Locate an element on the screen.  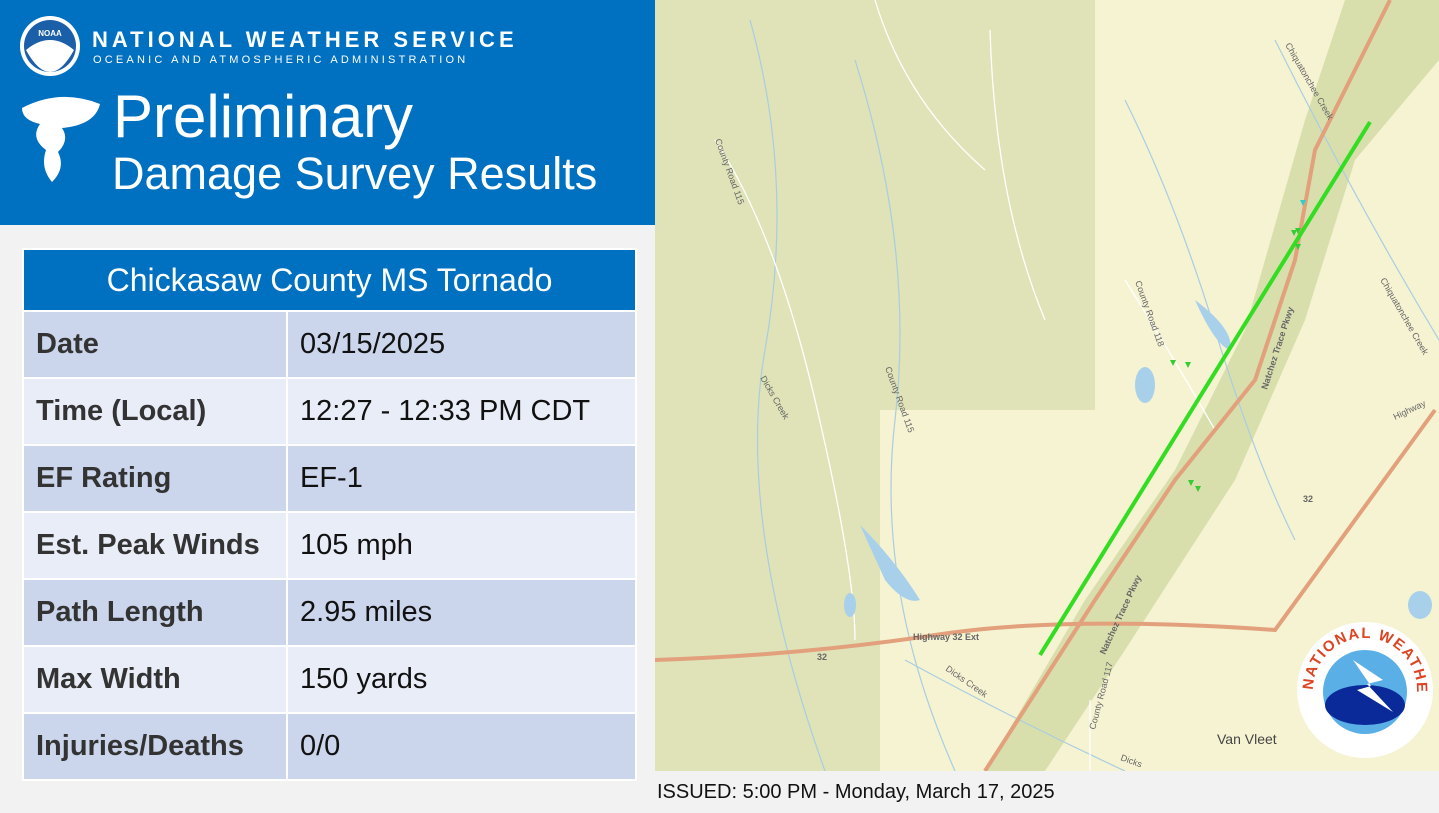
subagency: OCEANIC AND ATMOSPHERIC ADMINISTRATION is located at coordinates (280, 60).